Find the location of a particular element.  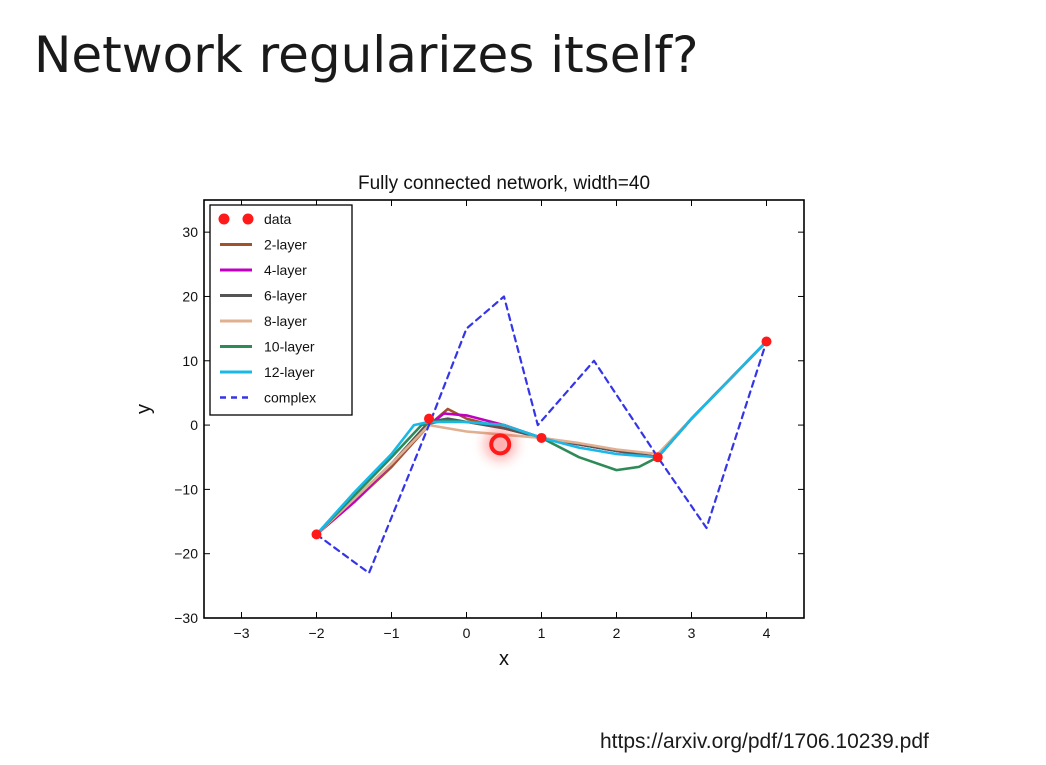

y-tick-label: 10 is located at coordinates (190, 361).